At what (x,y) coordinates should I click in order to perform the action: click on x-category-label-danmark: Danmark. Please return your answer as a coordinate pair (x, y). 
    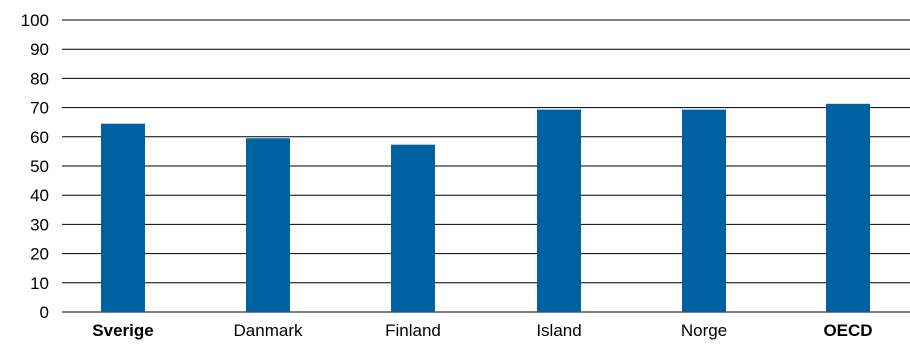
    Looking at the image, I should click on (268, 330).